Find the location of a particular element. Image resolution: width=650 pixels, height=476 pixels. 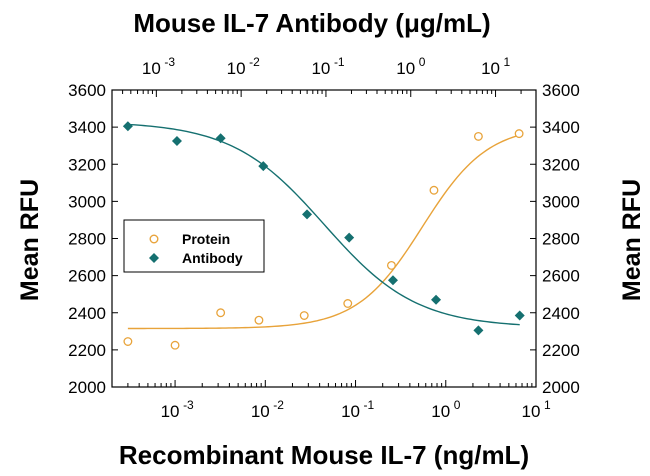

y-tick-label-left: 2200 is located at coordinates (87, 350).